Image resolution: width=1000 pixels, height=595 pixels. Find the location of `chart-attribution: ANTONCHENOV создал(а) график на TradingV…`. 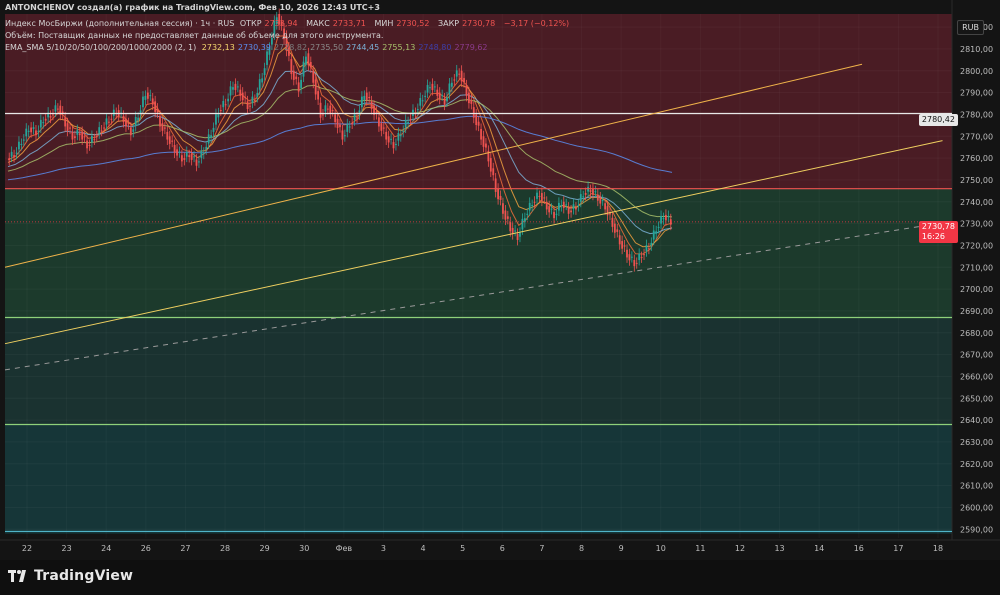

chart-attribution: ANTONCHENOV создал(а) график на TradingV… is located at coordinates (192, 7).